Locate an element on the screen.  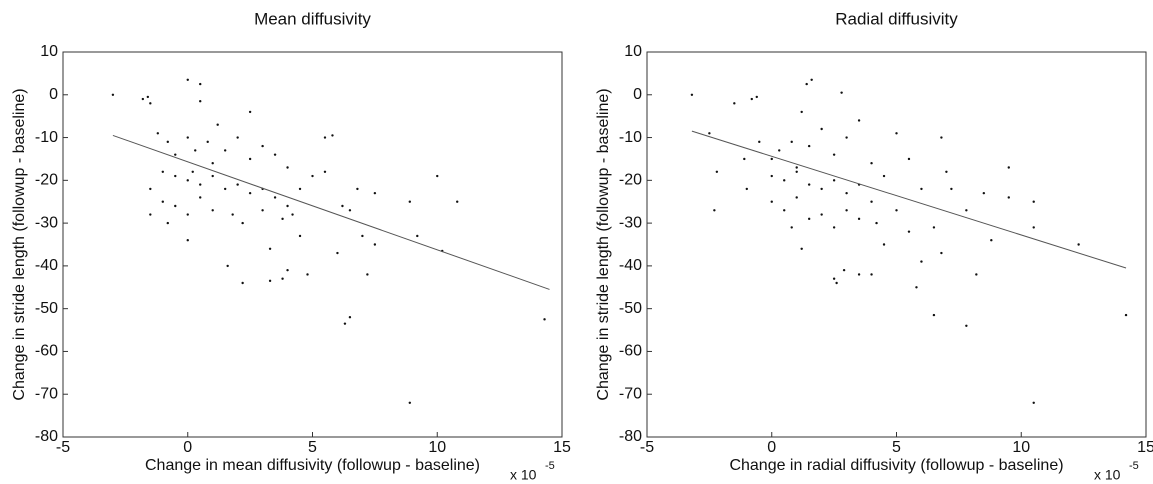
x-tick-label: 15 is located at coordinates (1145, 447).